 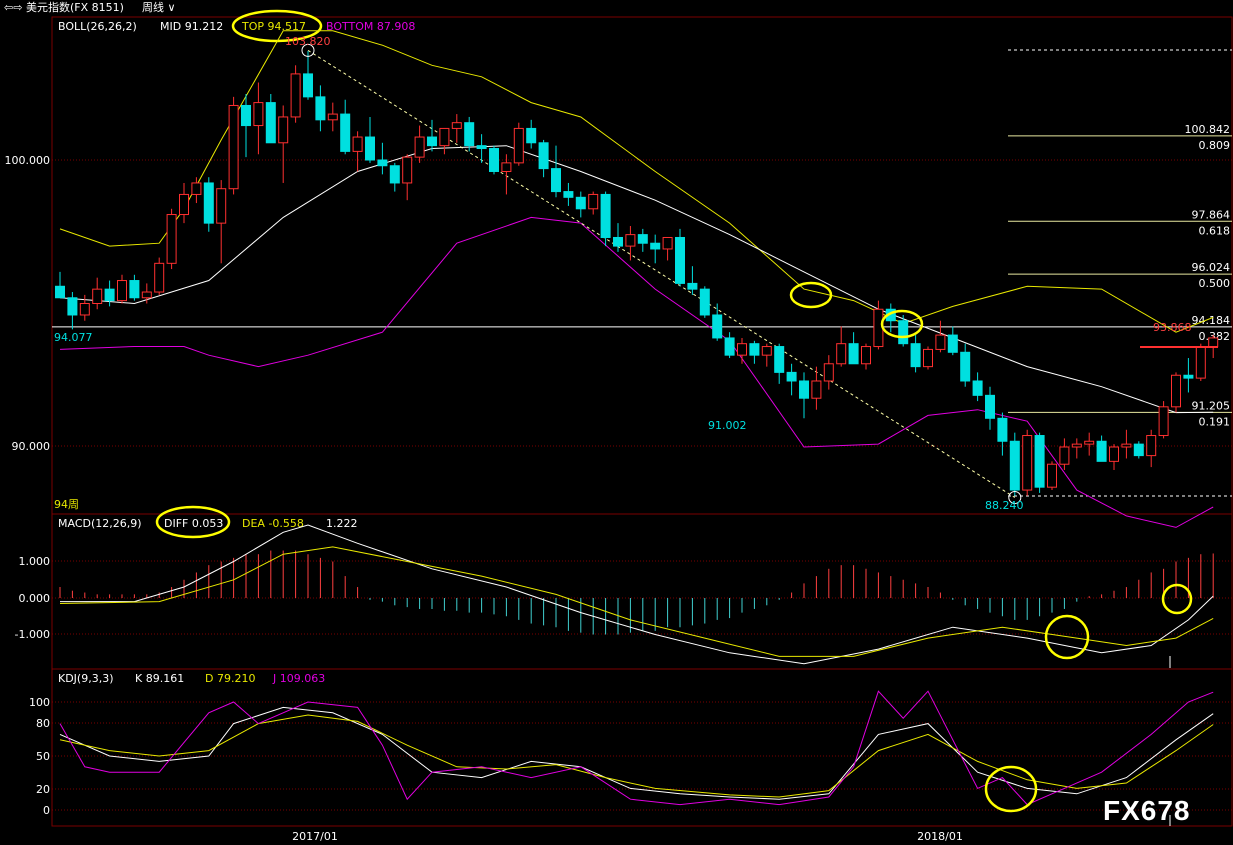 I want to click on macd-value: 1.222, so click(x=342, y=523).